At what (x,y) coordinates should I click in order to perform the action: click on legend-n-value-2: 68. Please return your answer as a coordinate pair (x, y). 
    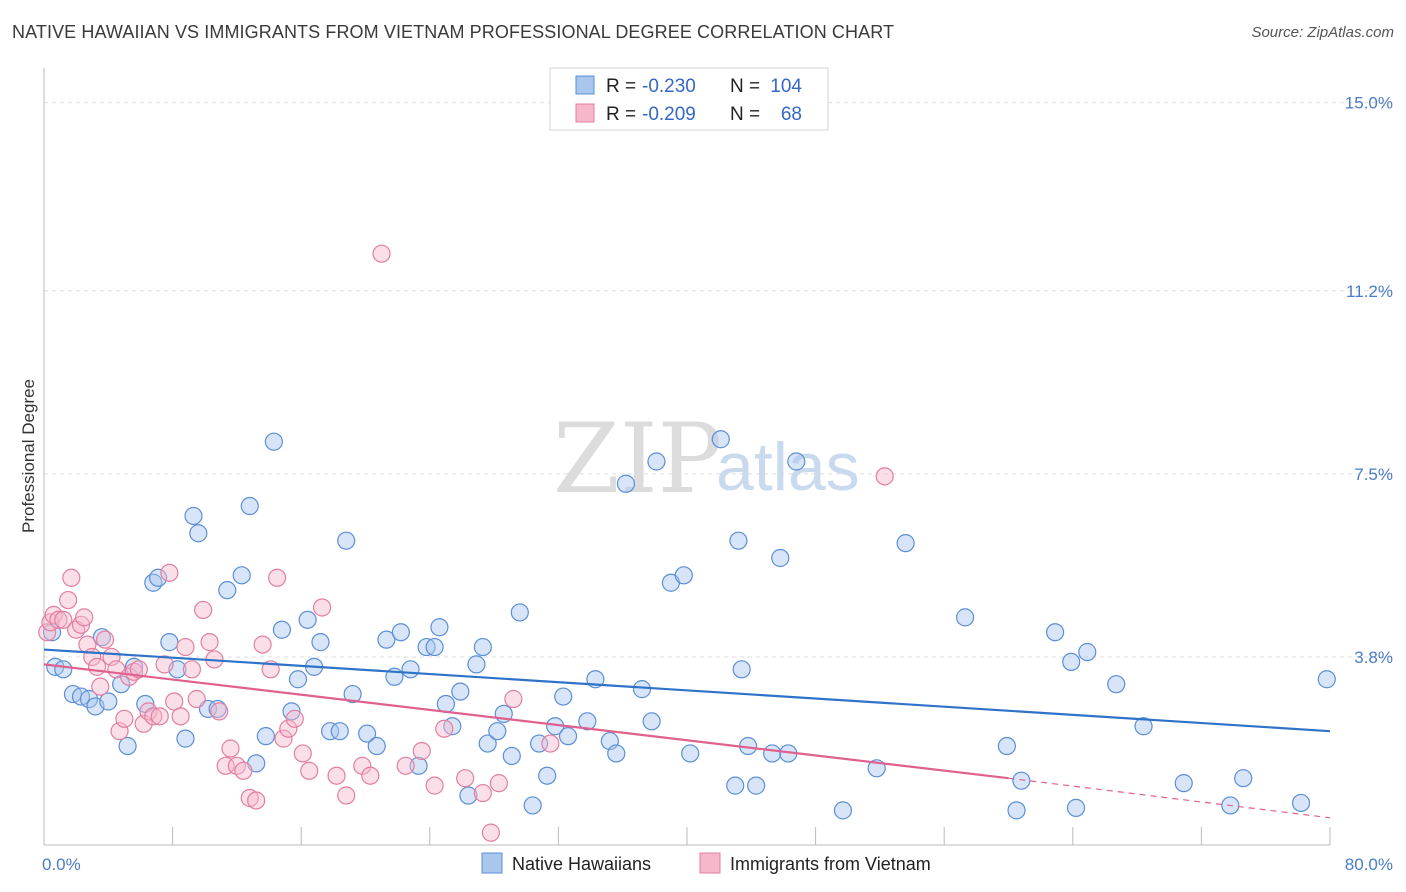
    Looking at the image, I should click on (791, 114).